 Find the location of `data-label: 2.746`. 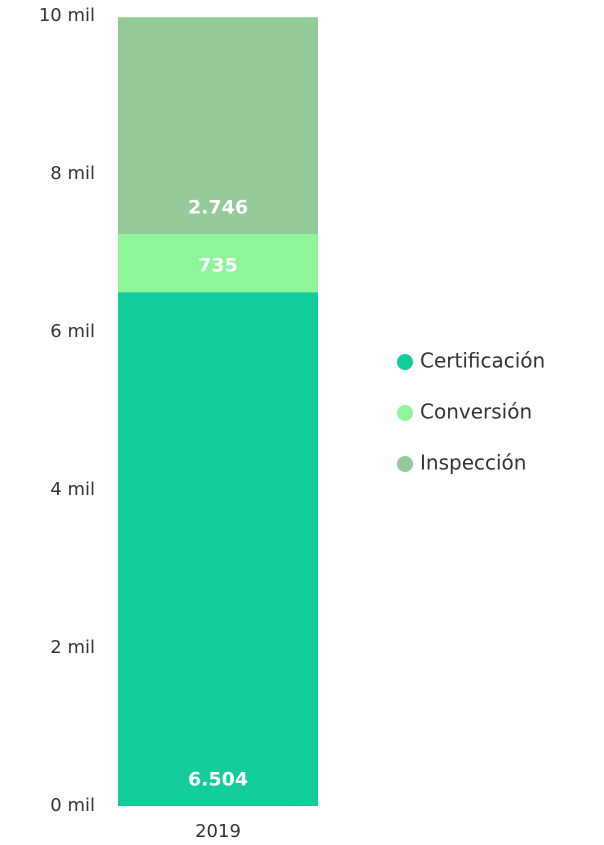

data-label: 2.746 is located at coordinates (218, 208).